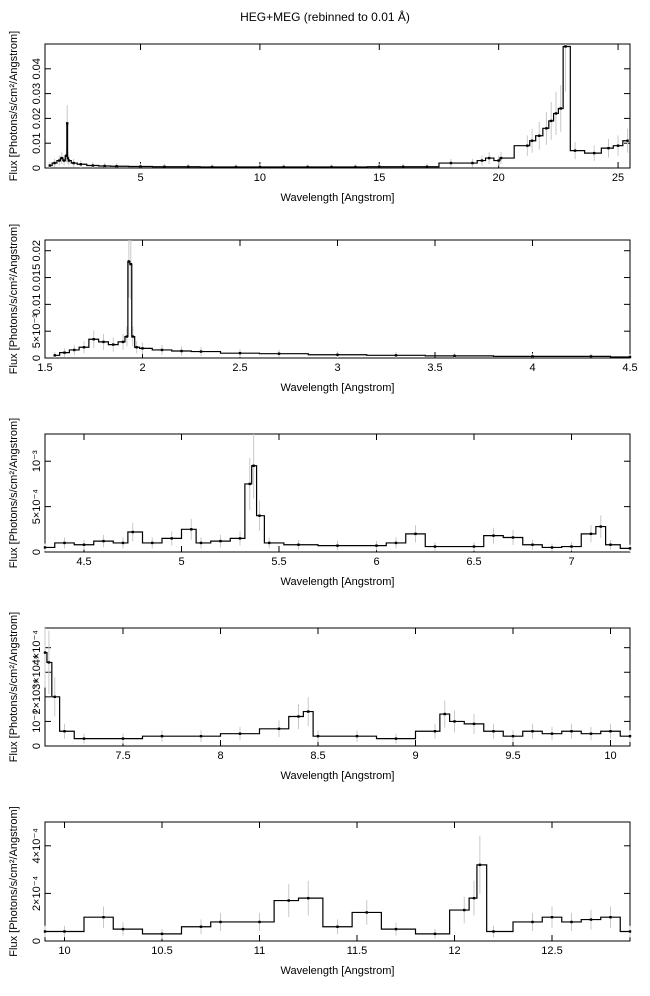 This screenshot has width=650, height=996. I want to click on x-tick-label: 9, so click(415, 756).